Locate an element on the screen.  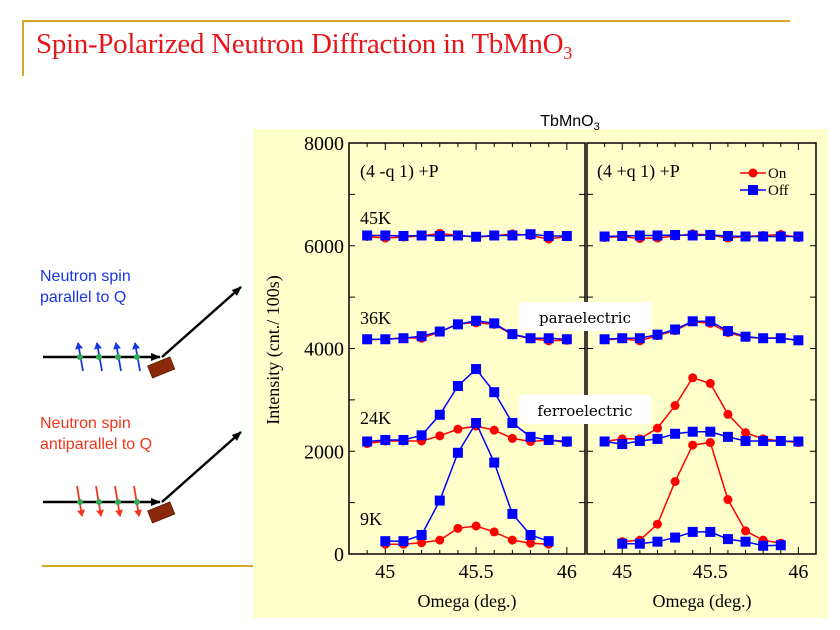
chart-title-subscript: 3 is located at coordinates (597, 127).